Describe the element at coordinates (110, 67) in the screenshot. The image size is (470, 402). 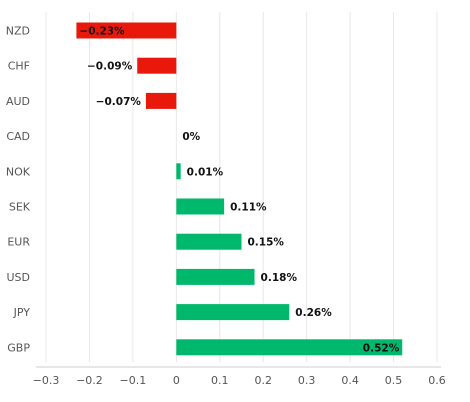
I see `value-label: −0.09%` at that location.